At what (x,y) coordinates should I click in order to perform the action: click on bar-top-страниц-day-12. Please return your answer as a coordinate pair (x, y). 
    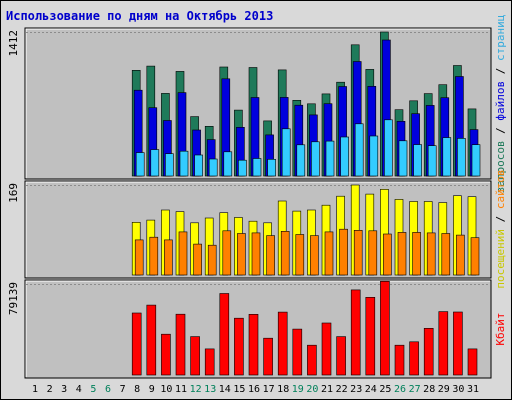
    Looking at the image, I should click on (198, 165).